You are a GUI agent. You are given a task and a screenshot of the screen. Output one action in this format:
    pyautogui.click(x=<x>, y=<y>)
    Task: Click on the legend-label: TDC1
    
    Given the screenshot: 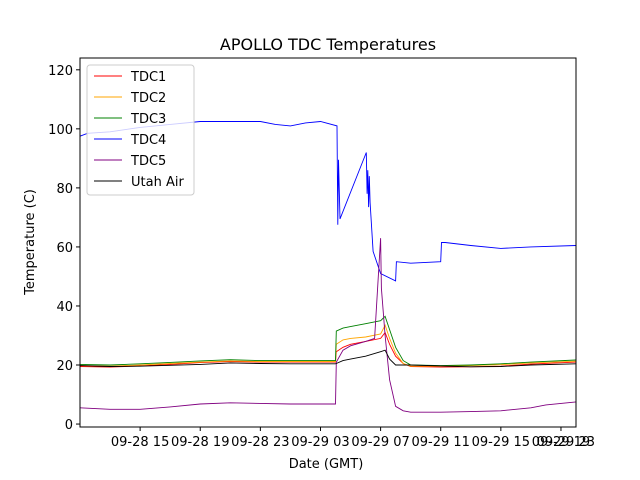 What is the action you would take?
    pyautogui.click(x=148, y=77)
    